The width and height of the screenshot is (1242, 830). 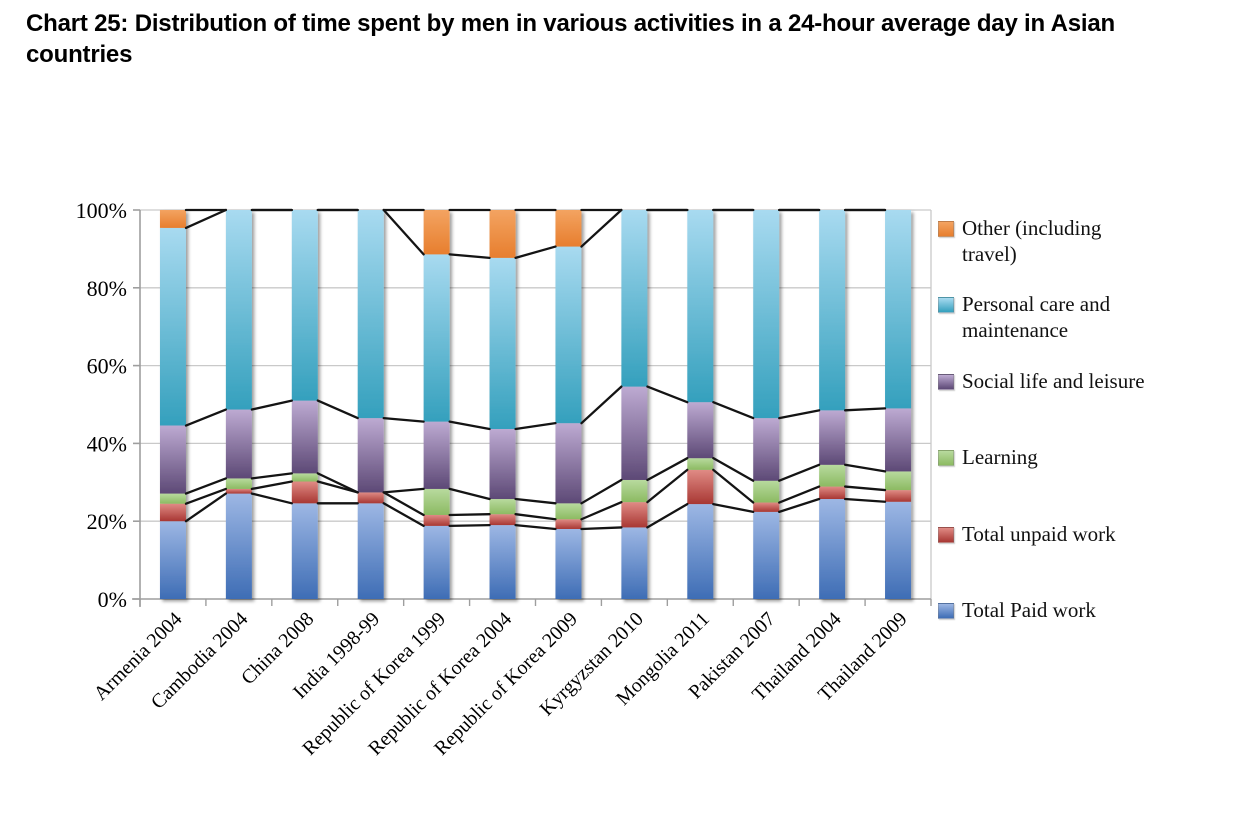 I want to click on bar-republic-of-korea-2009, so click(x=568, y=404).